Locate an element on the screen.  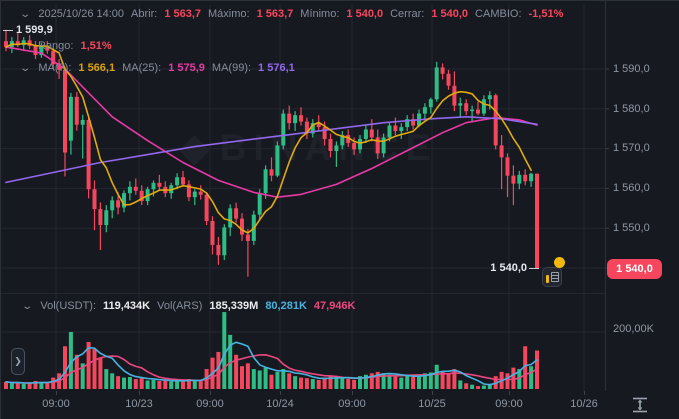
last-price-badge: 1 540,0 is located at coordinates (634, 269).